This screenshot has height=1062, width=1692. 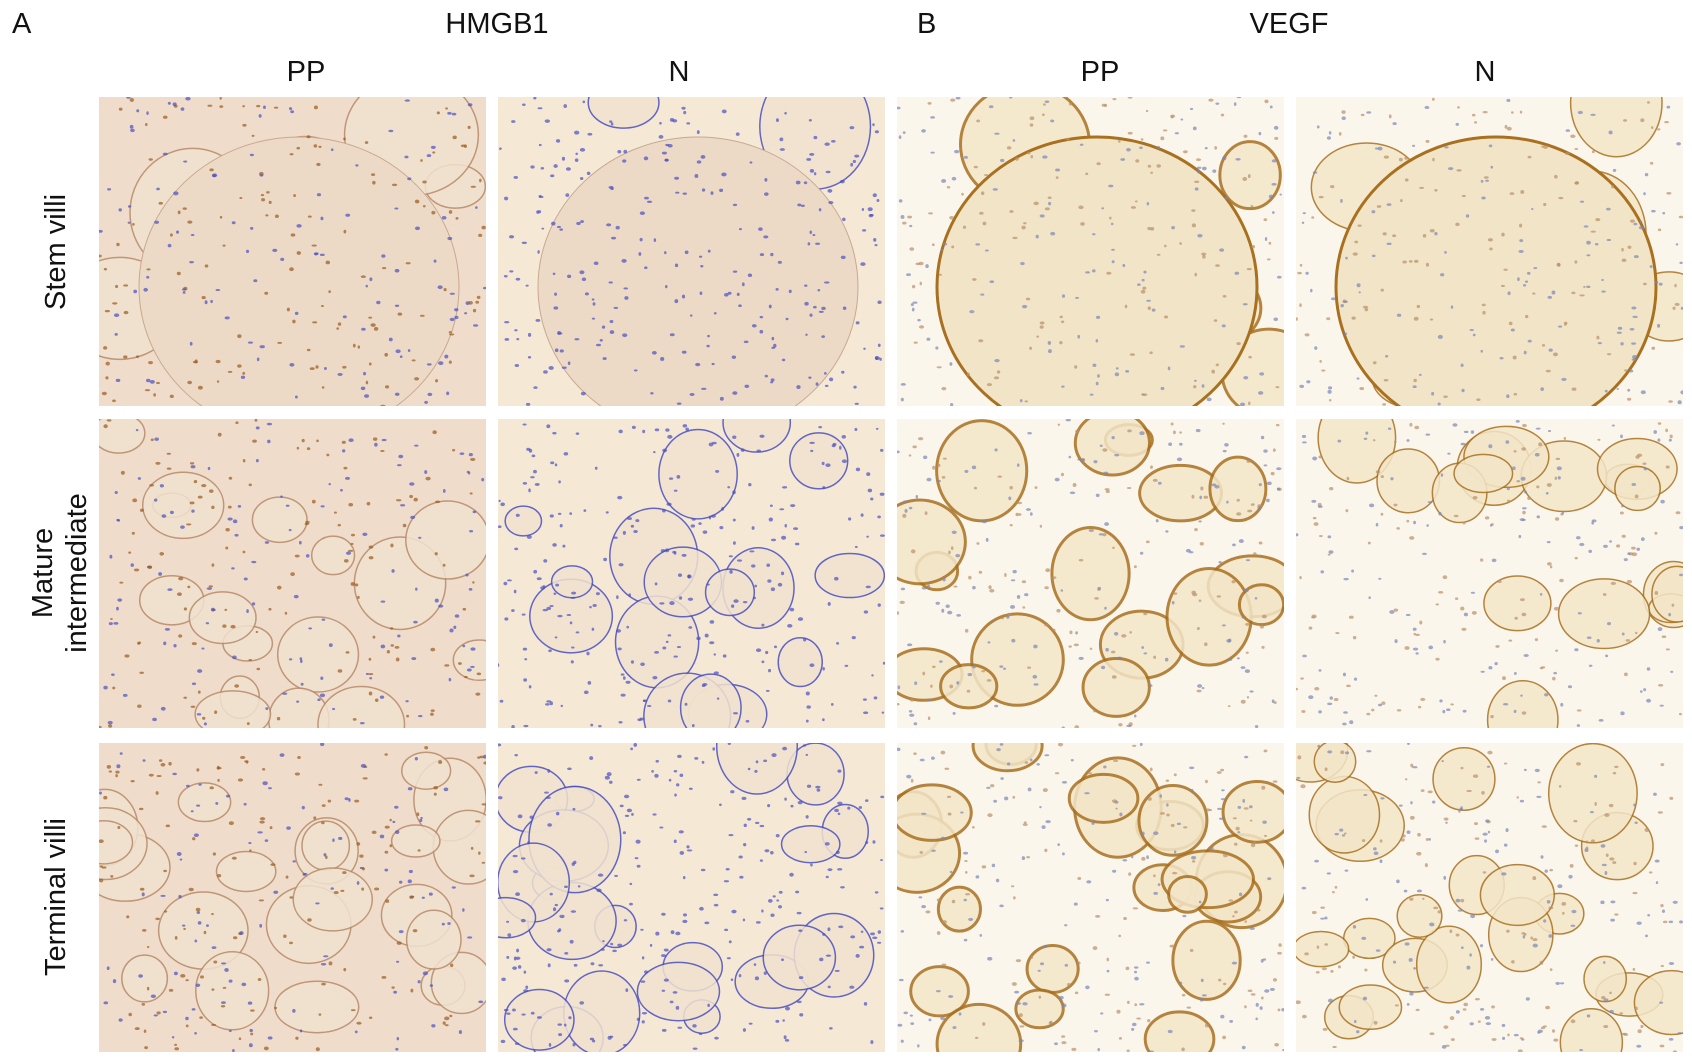 I want to click on column-header-vegf-n: N, so click(x=1485, y=72).